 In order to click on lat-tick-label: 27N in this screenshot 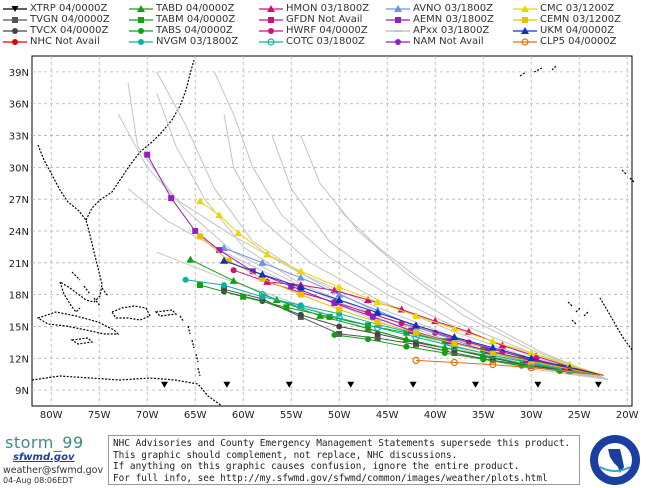, I will do `click(19, 200)`.